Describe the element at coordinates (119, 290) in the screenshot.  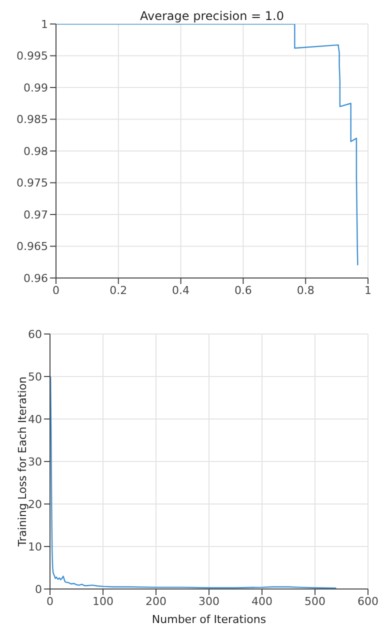
I see `x-tick-label: 0.2` at that location.